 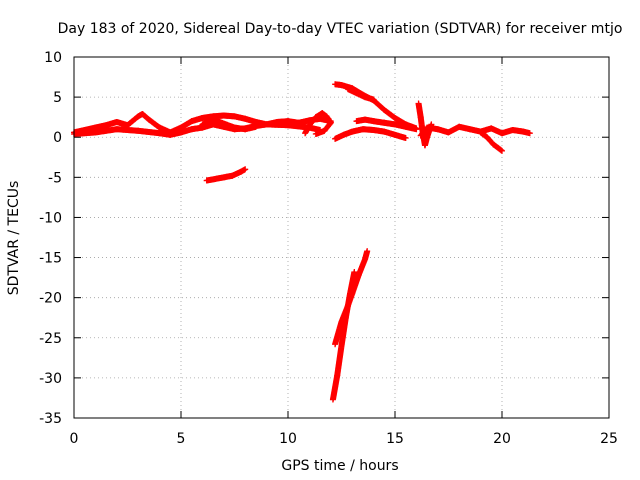 What do you see at coordinates (53, 58) in the screenshot?
I see `y-tick-label: 10` at bounding box center [53, 58].